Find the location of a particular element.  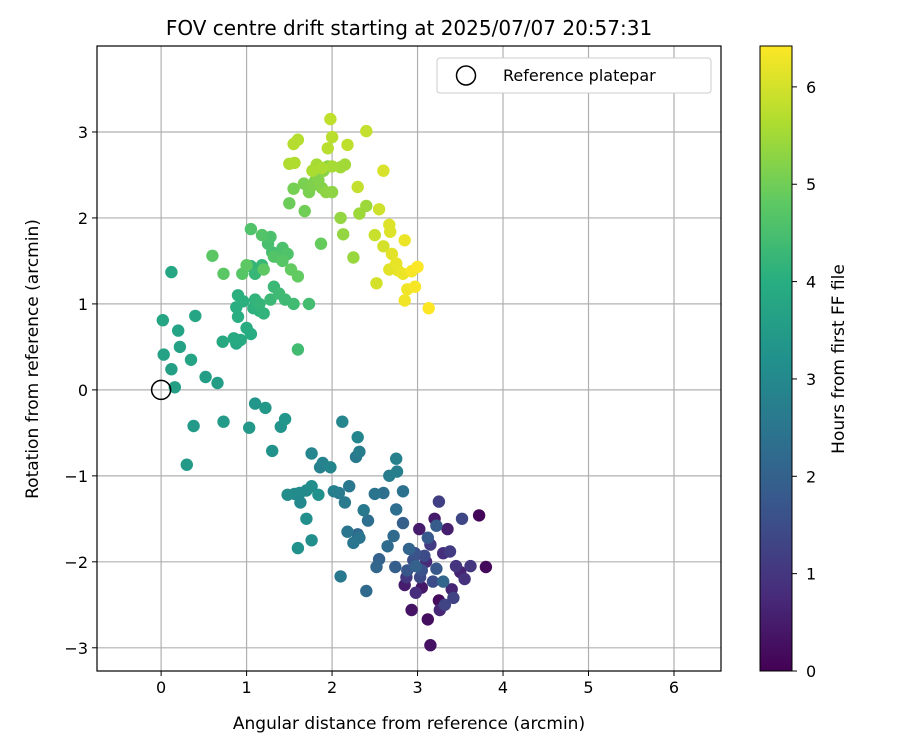

colorbar-tick-label: 3 is located at coordinates (811, 379).